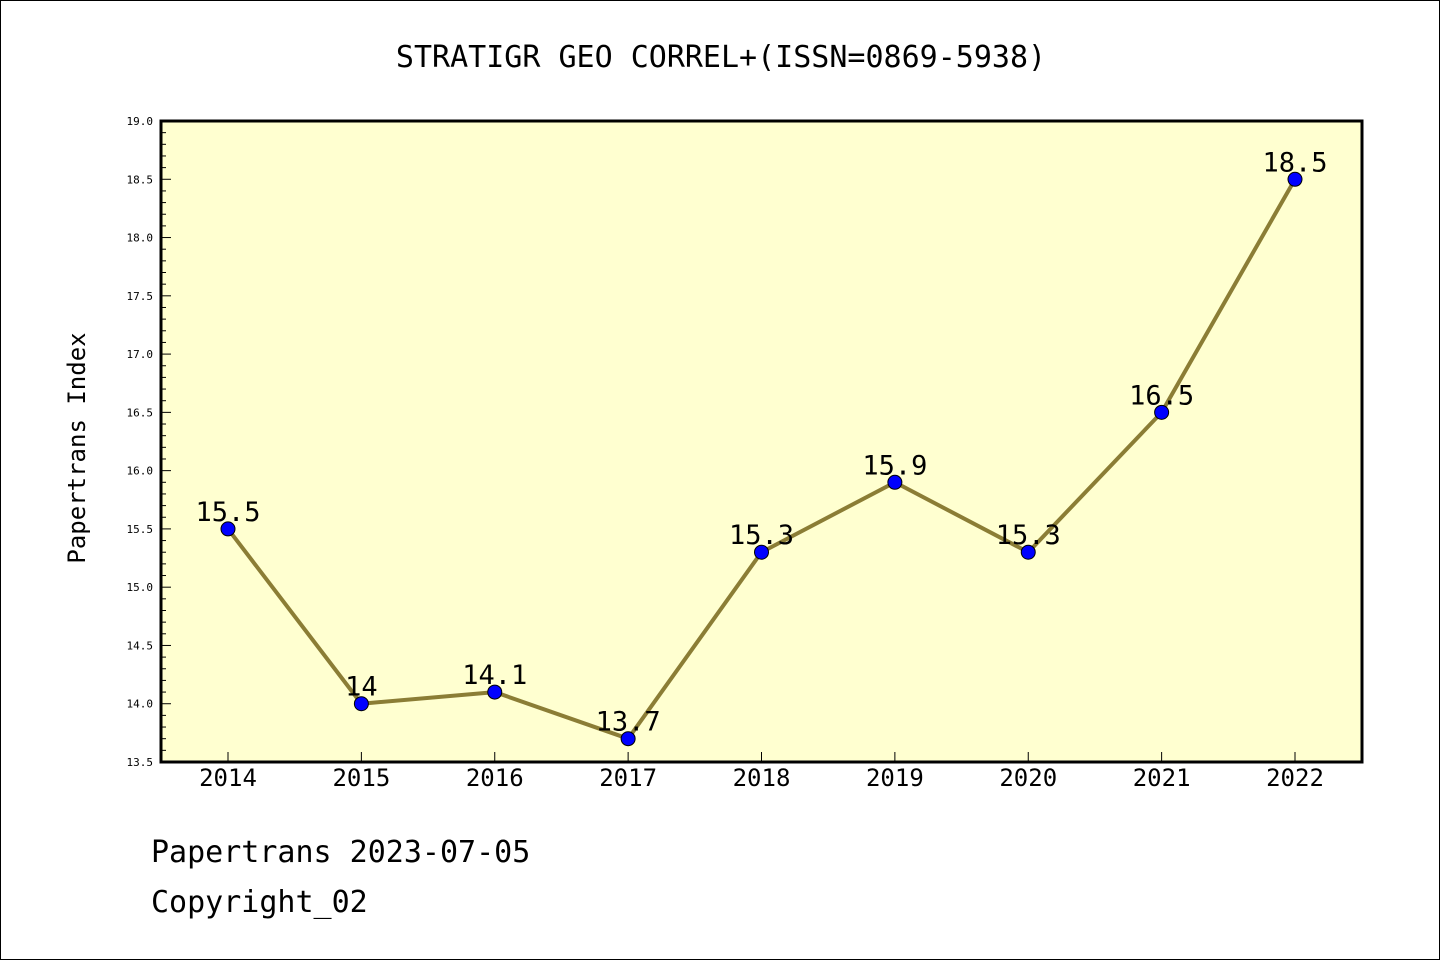  What do you see at coordinates (628, 778) in the screenshot?
I see `x-tick-label: 2017` at bounding box center [628, 778].